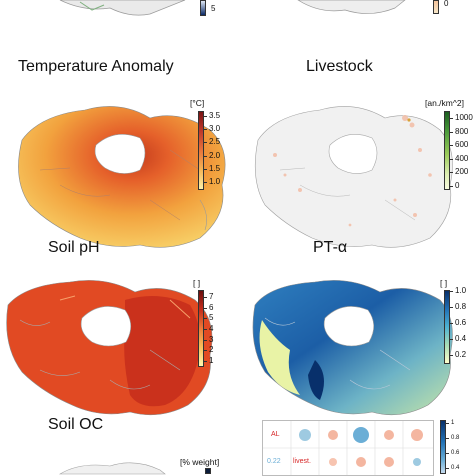 Image resolution: width=474 pixels, height=476 pixels. I want to click on pt-alpha-tick-label: 0.8, so click(461, 306).